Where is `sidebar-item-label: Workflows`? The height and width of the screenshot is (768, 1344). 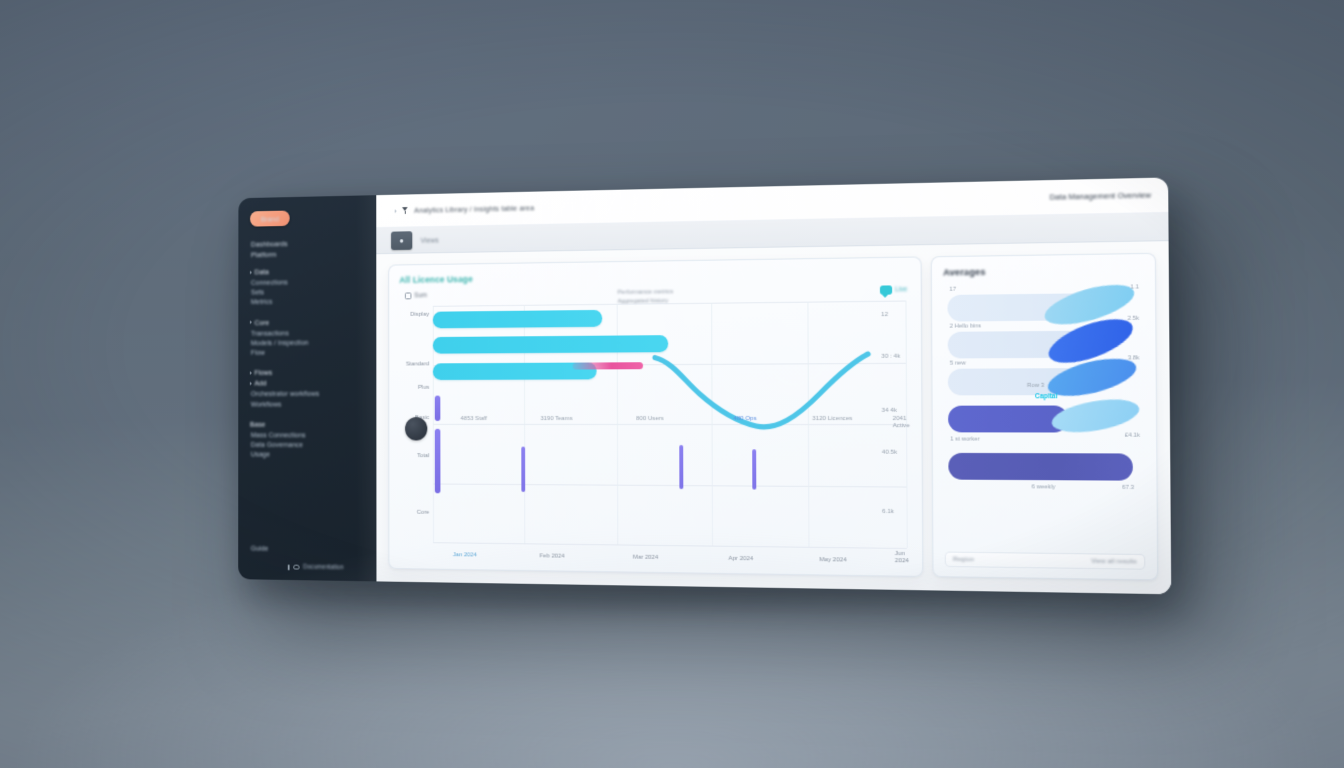 sidebar-item-label: Workflows is located at coordinates (266, 404).